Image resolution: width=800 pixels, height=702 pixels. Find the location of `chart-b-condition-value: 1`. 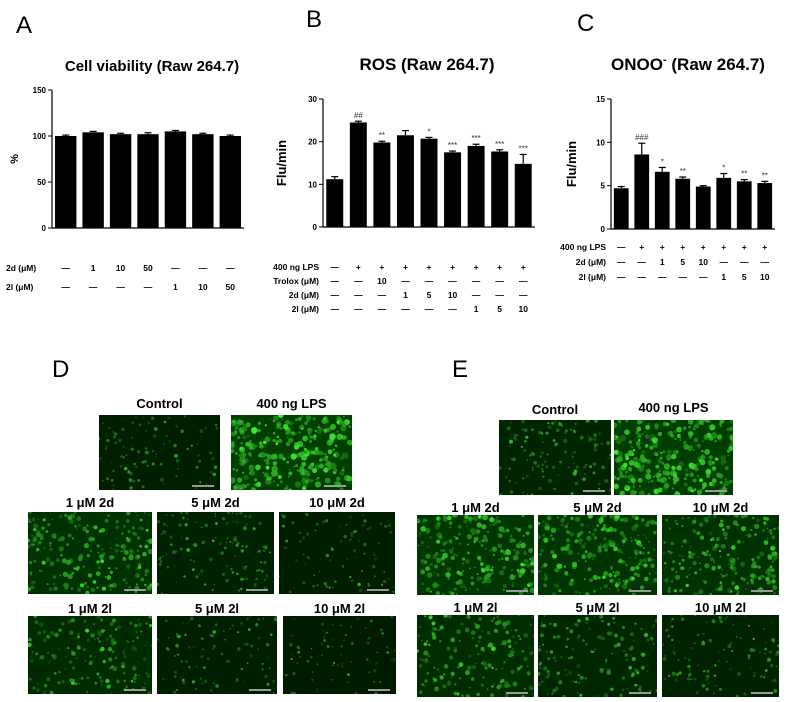

chart-b-condition-value: 1 is located at coordinates (405, 295).